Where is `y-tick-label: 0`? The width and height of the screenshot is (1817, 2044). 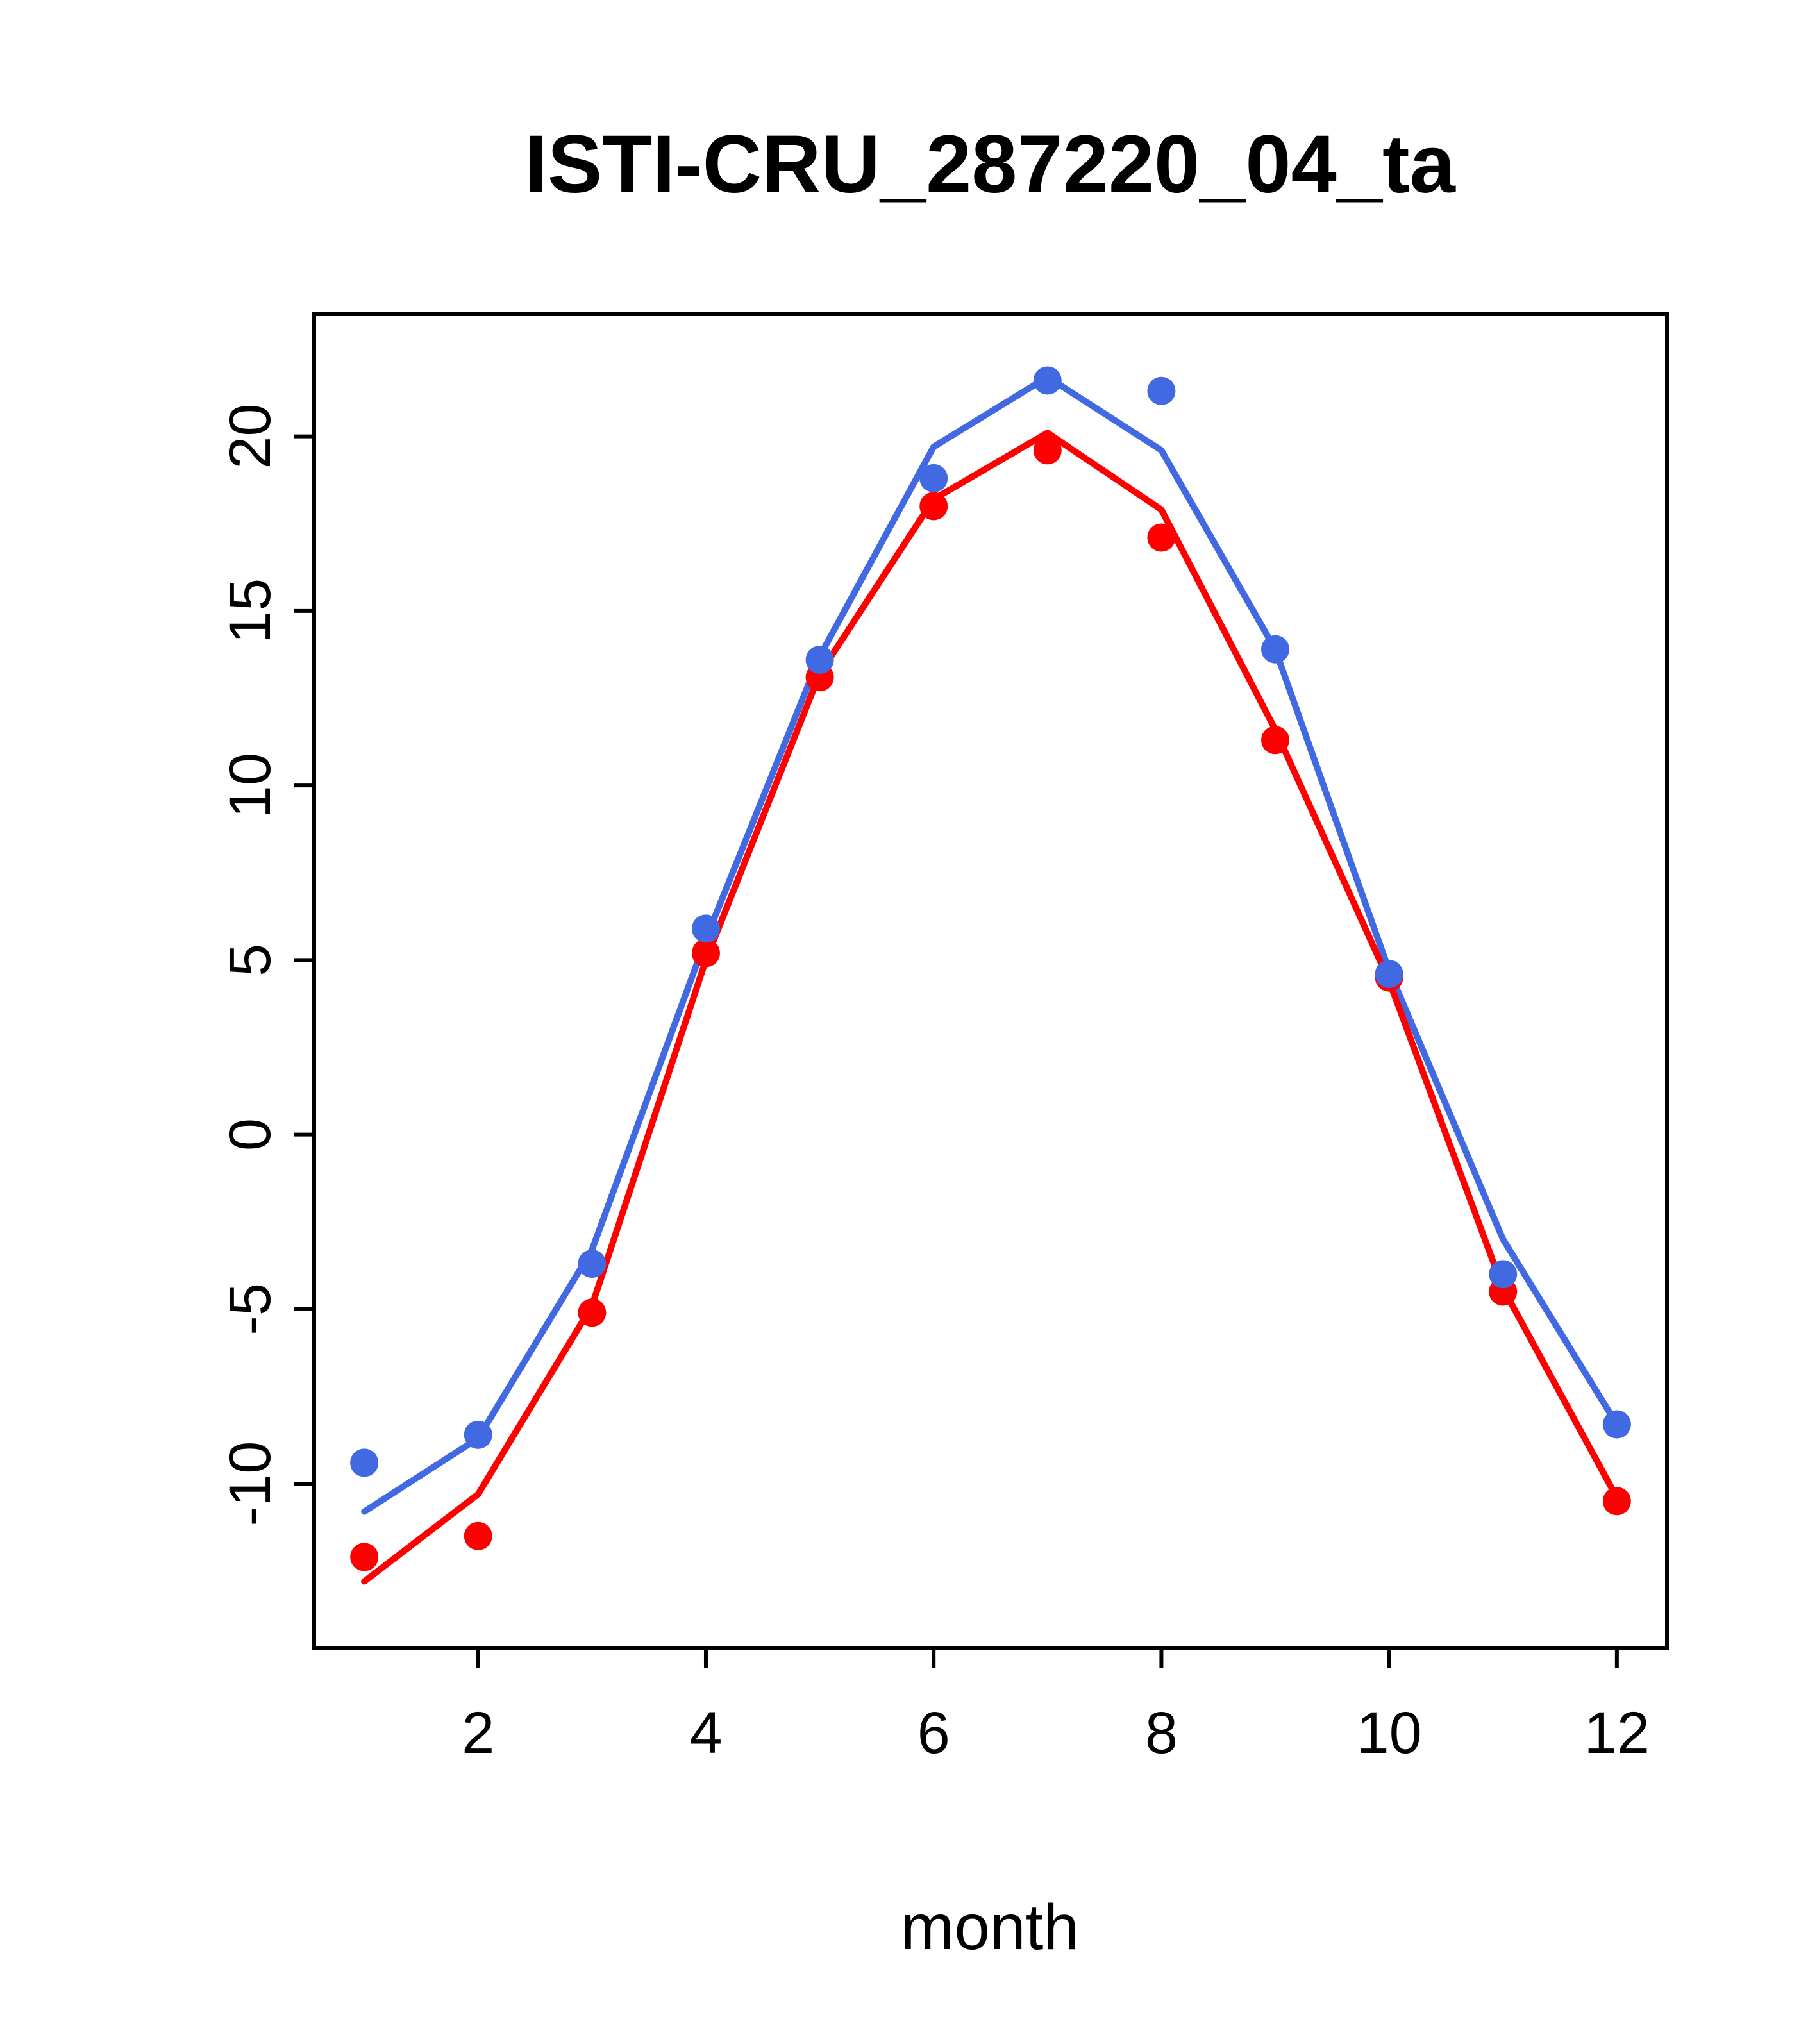 y-tick-label: 0 is located at coordinates (250, 1134).